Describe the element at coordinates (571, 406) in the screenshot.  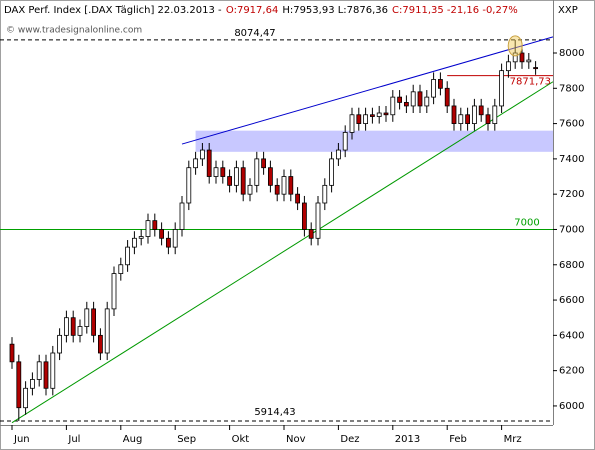
I see `y-tick-label: 6000` at that location.